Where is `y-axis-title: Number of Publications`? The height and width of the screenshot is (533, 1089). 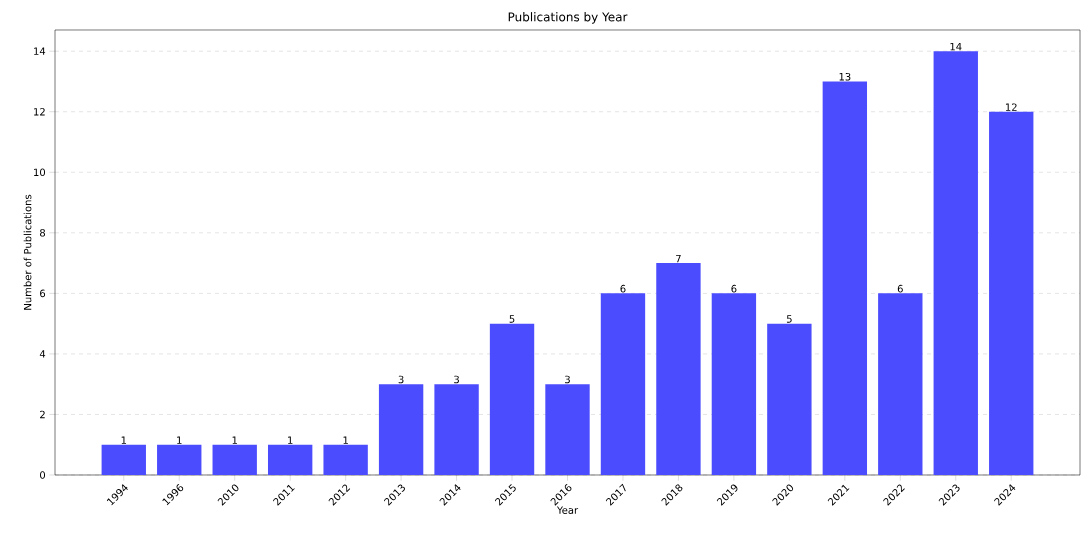
y-axis-title: Number of Publications is located at coordinates (27, 252).